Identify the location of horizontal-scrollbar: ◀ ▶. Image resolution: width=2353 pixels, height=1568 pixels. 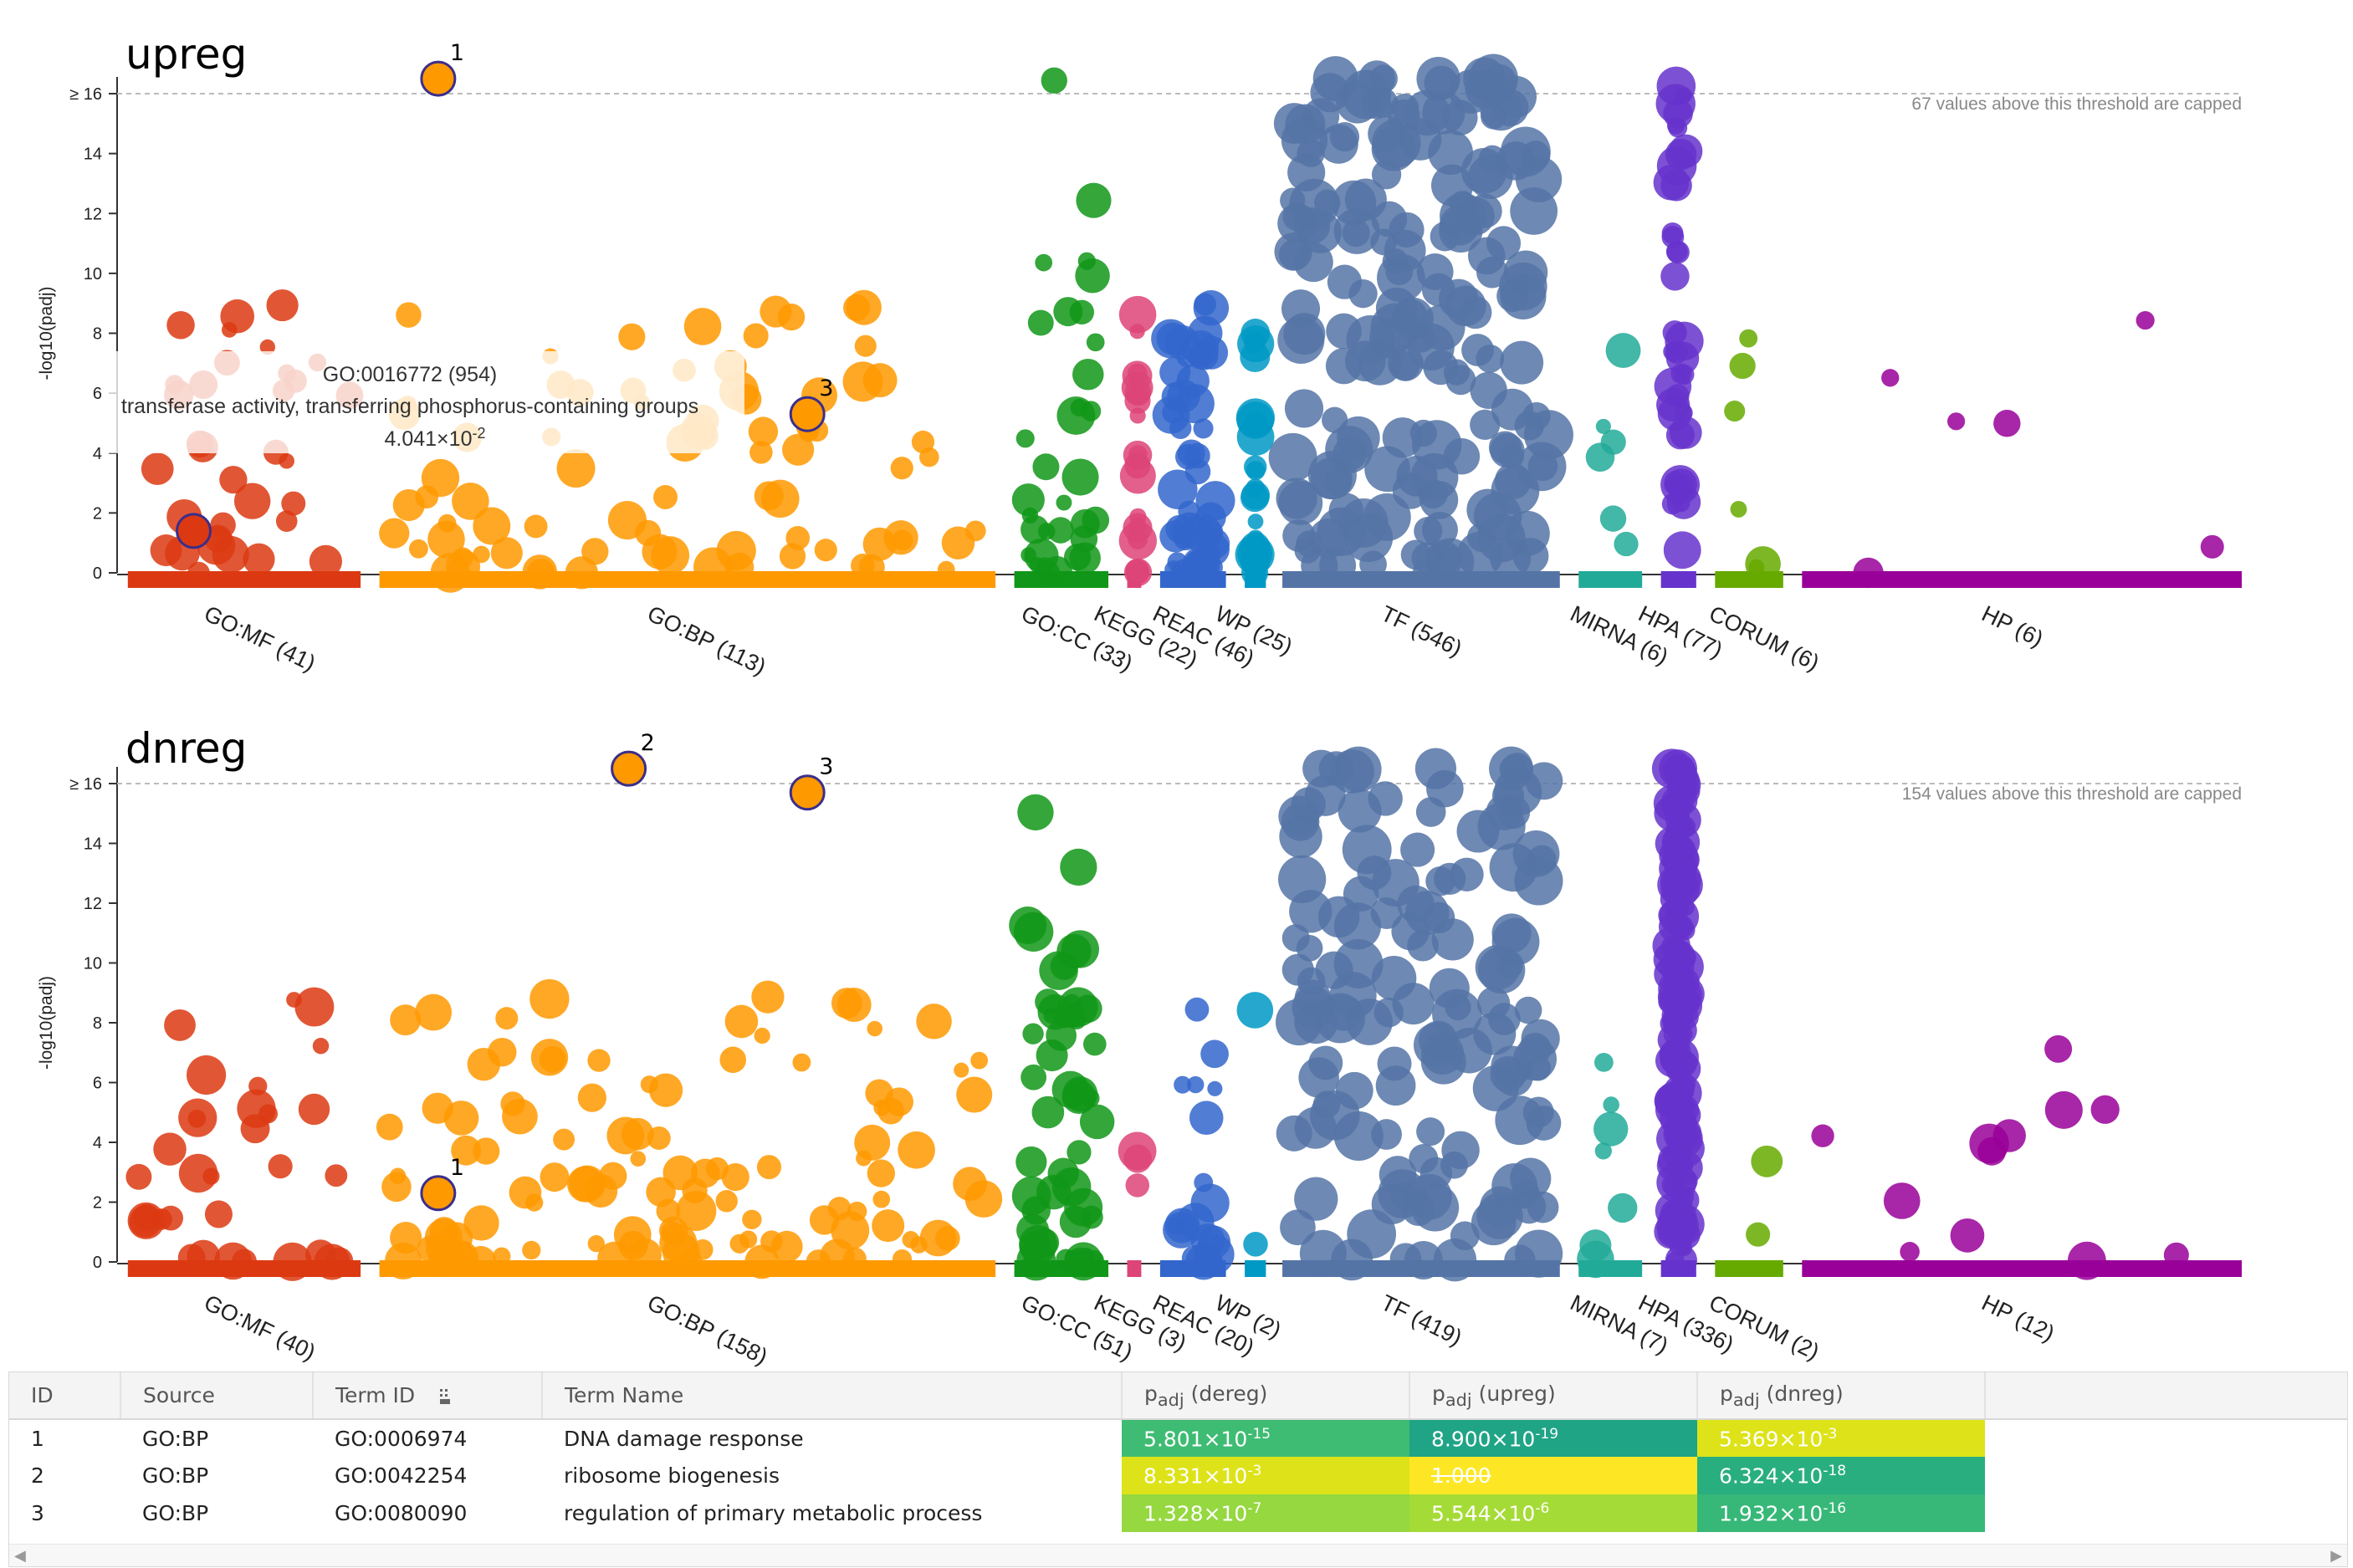
(1178, 1555).